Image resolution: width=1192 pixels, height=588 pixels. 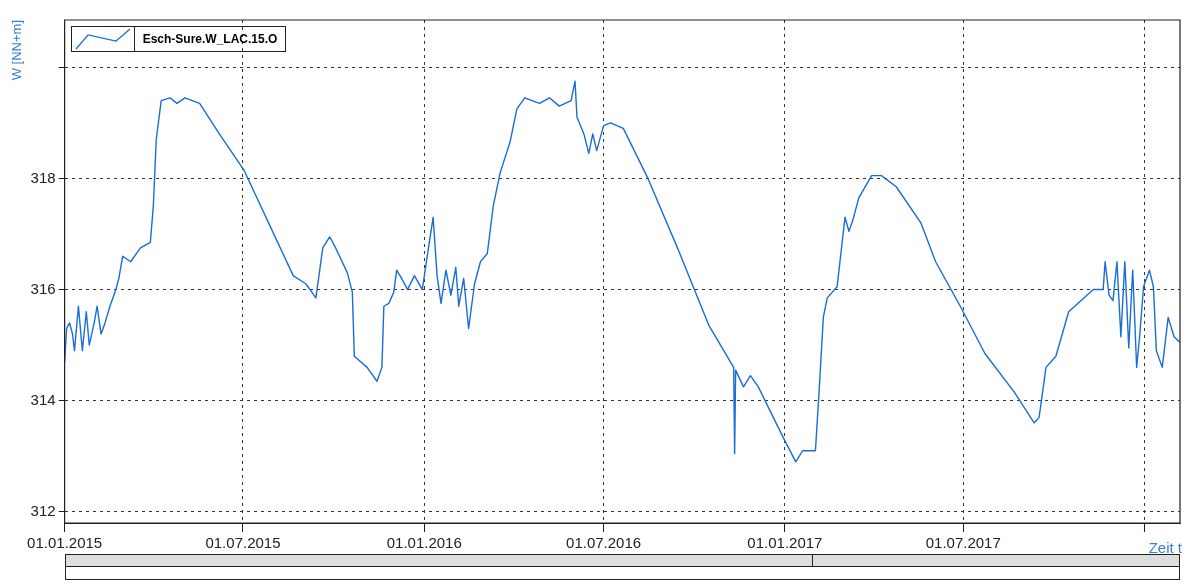 What do you see at coordinates (604, 543) in the screenshot?
I see `x-tick-label: 01.07.2016` at bounding box center [604, 543].